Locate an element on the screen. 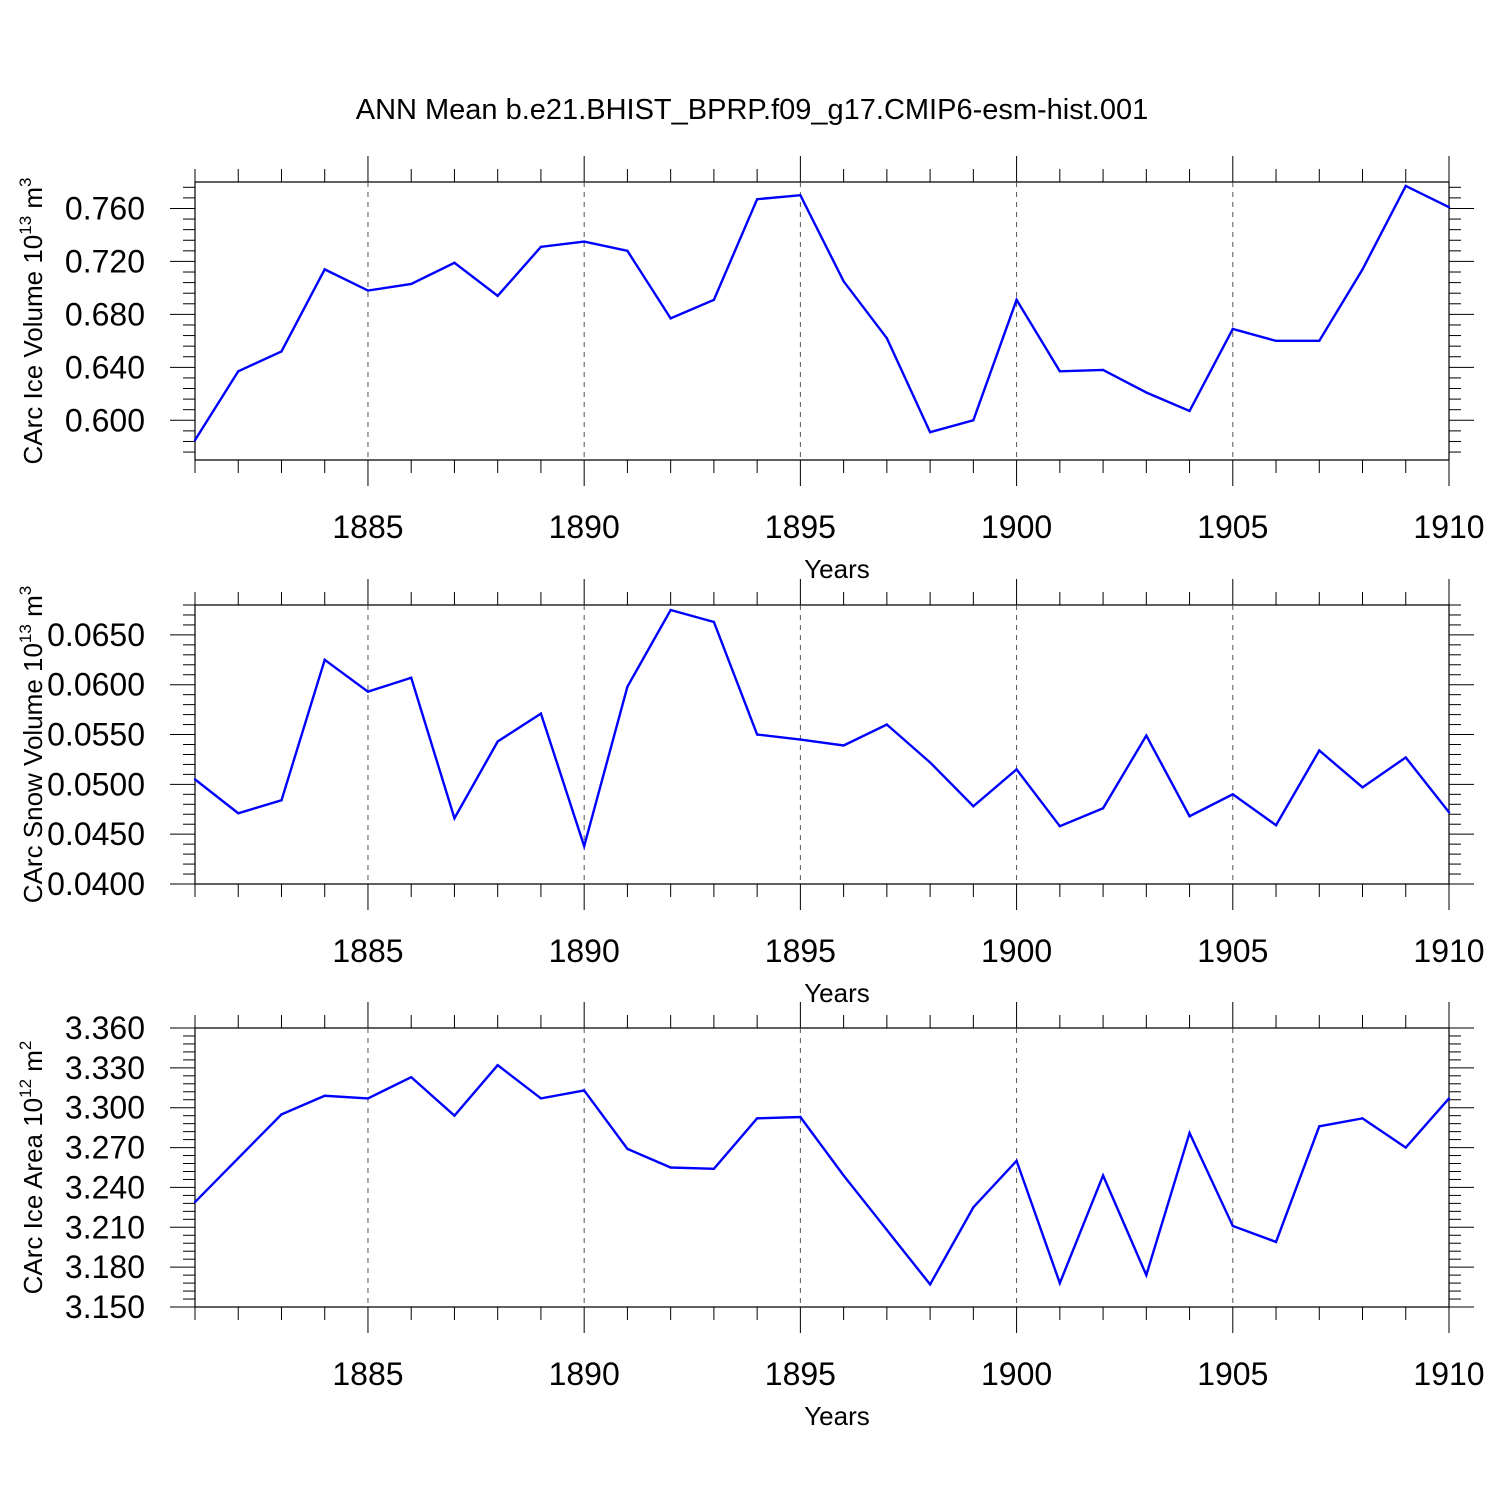 The width and height of the screenshot is (1500, 1500). y-axis-unit-suffix-exponent: 2 is located at coordinates (25, 1045).